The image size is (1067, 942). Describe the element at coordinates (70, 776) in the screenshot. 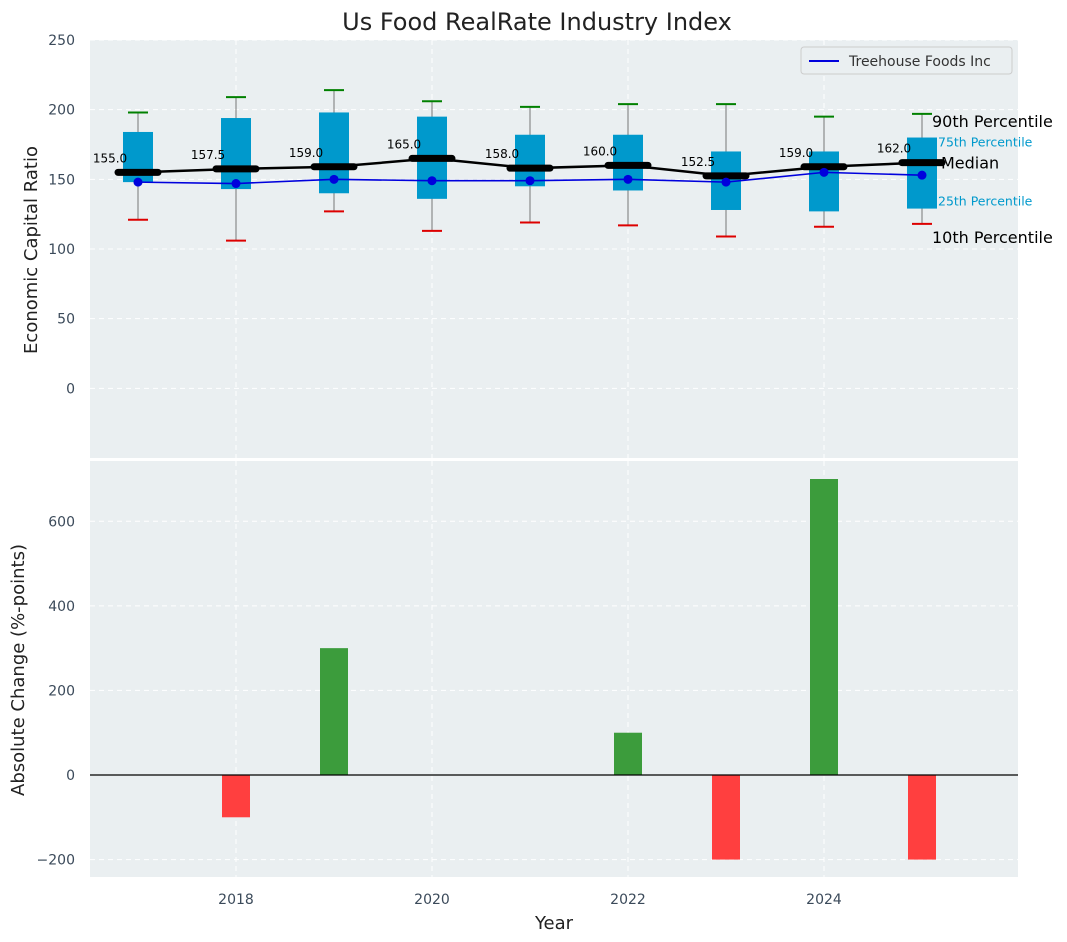

I see `bottom-y-tick-label: 0` at that location.